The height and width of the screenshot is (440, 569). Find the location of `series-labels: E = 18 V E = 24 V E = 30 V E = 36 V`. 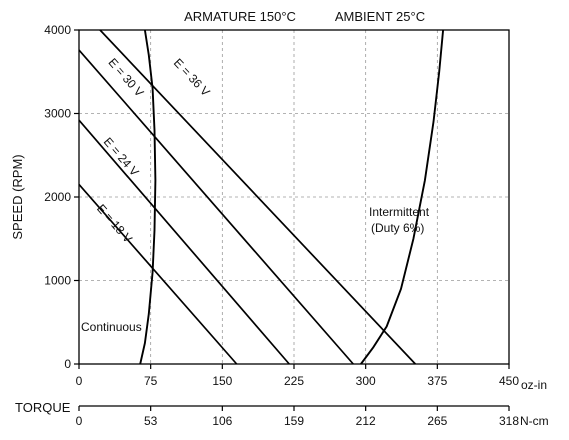

series-labels: E = 18 V E = 24 V E = 30 V E = 36 V is located at coordinates (153, 150).